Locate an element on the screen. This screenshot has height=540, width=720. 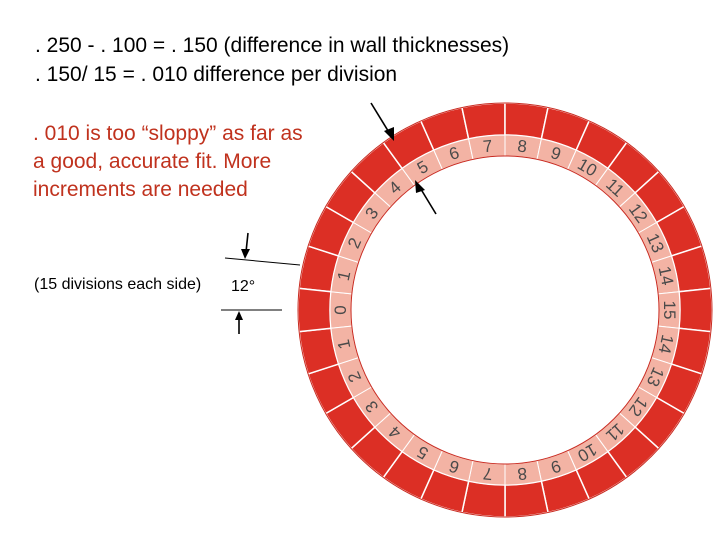
pointer-arrow-top-outer is located at coordinates (380, 118).